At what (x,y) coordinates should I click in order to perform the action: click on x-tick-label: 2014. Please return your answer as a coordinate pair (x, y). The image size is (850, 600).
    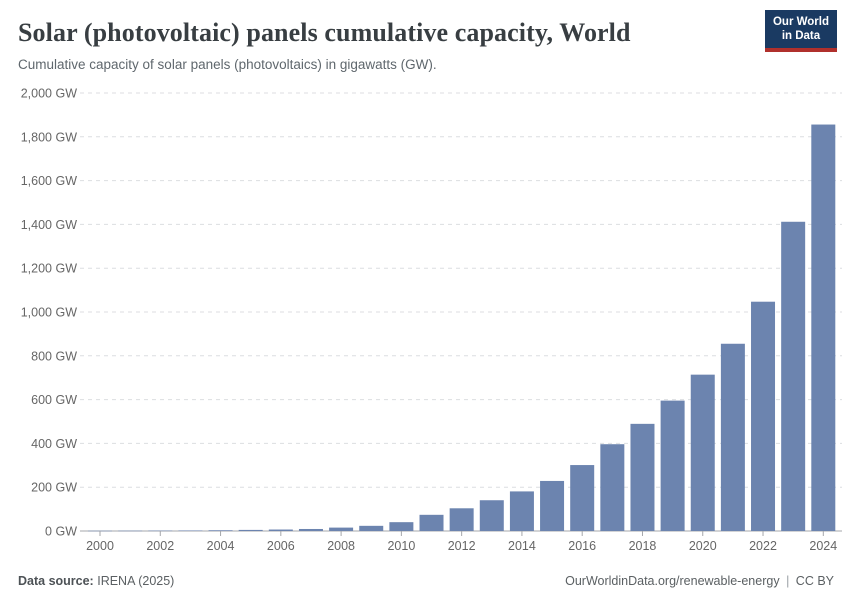
    Looking at the image, I should click on (522, 546).